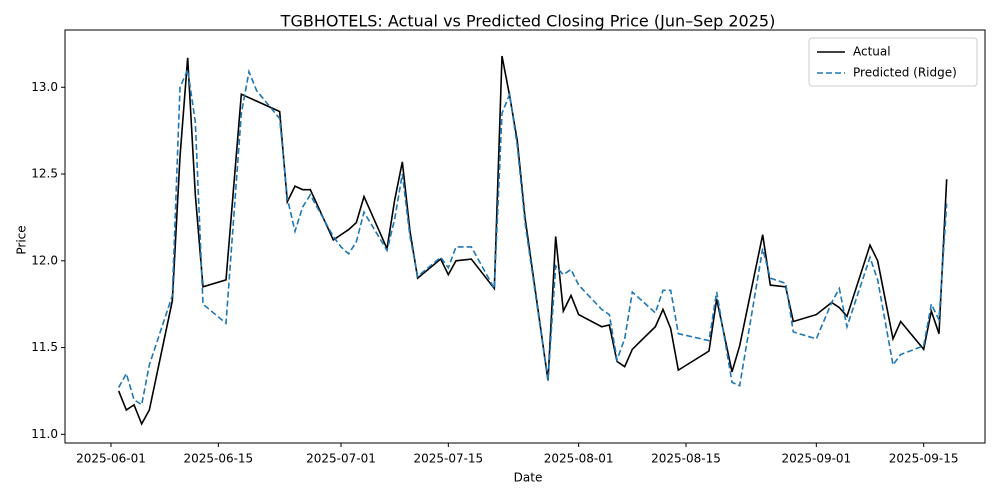 This screenshot has height=500, width=1000. I want to click on y-tick-label: 12.5, so click(44, 174).